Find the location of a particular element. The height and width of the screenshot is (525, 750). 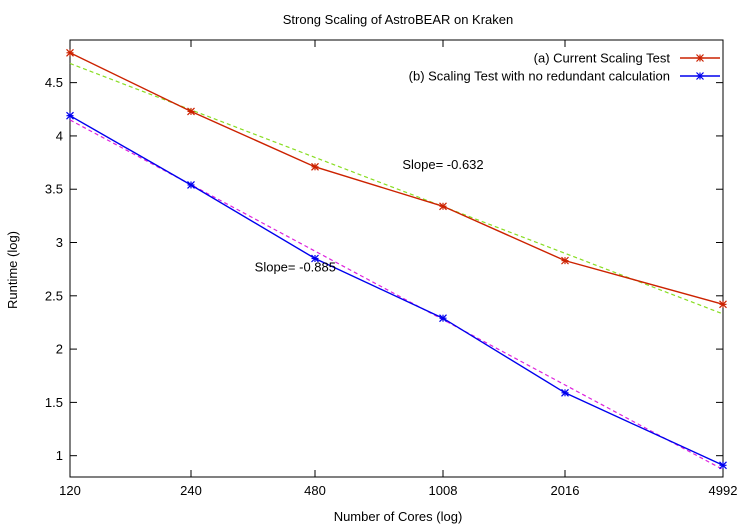

y-tick-label: 4.5 is located at coordinates (54, 82).